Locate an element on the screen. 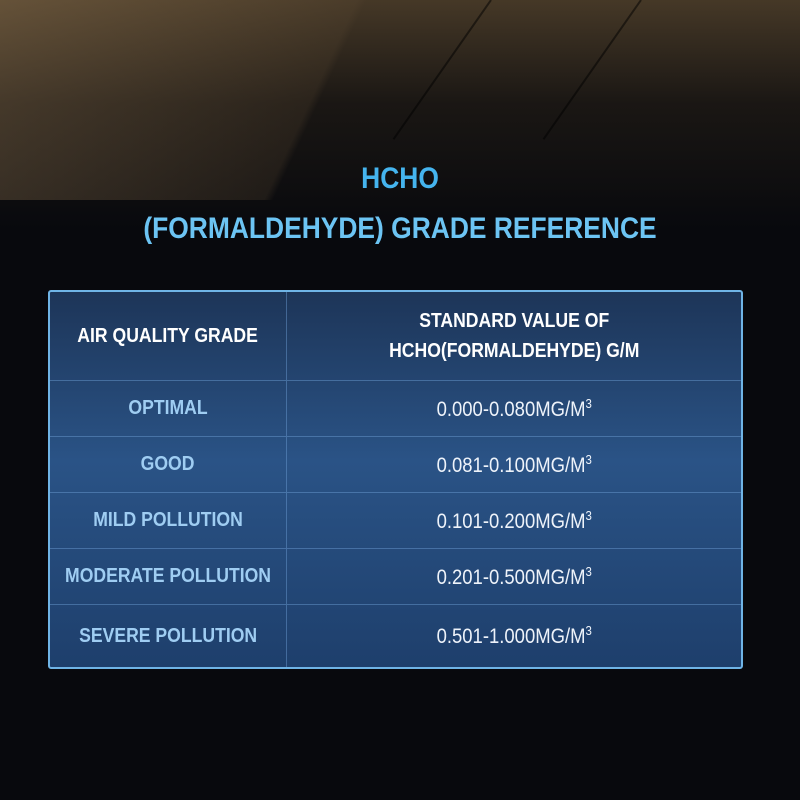 The image size is (800, 800). table-row: SEVERE POLLUTION 0.501-1.000MG/M3 is located at coordinates (395, 636).